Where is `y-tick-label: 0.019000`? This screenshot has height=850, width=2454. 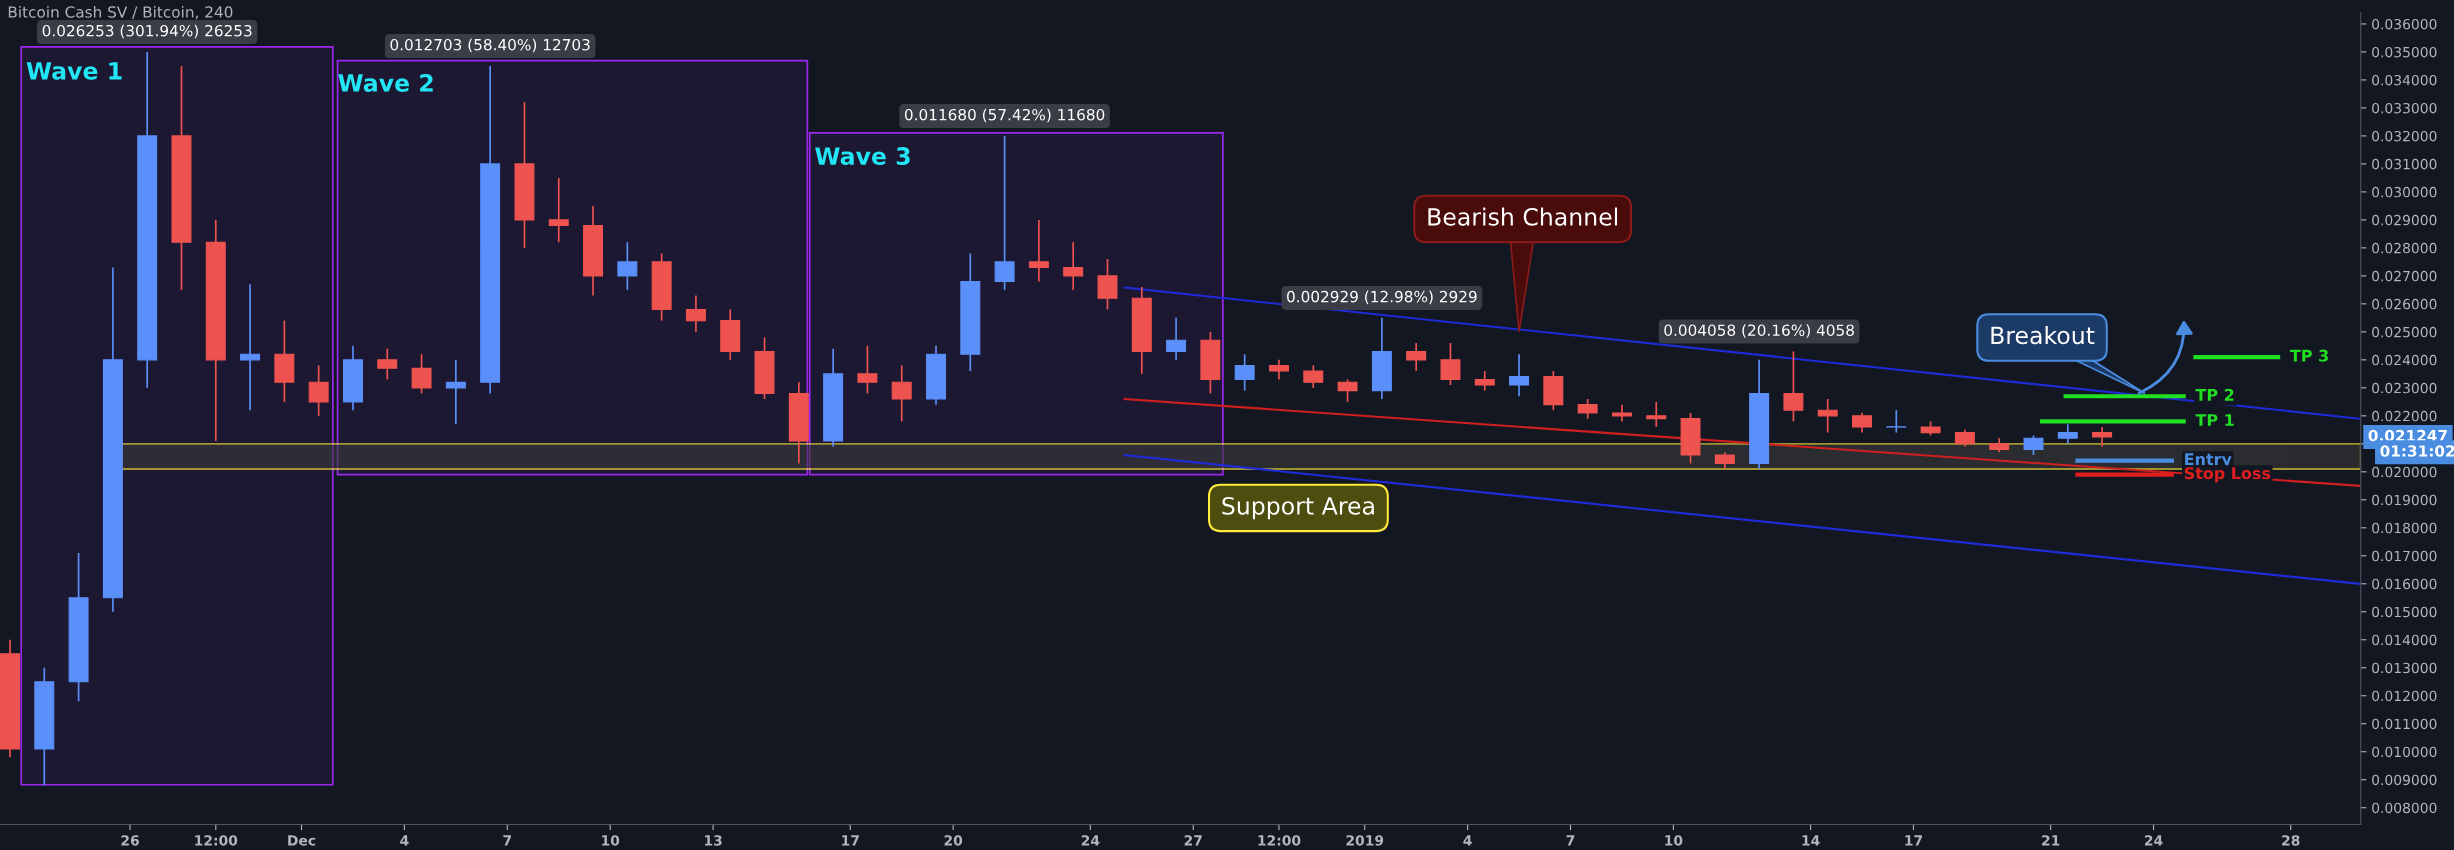 y-tick-label: 0.019000 is located at coordinates (2404, 500).